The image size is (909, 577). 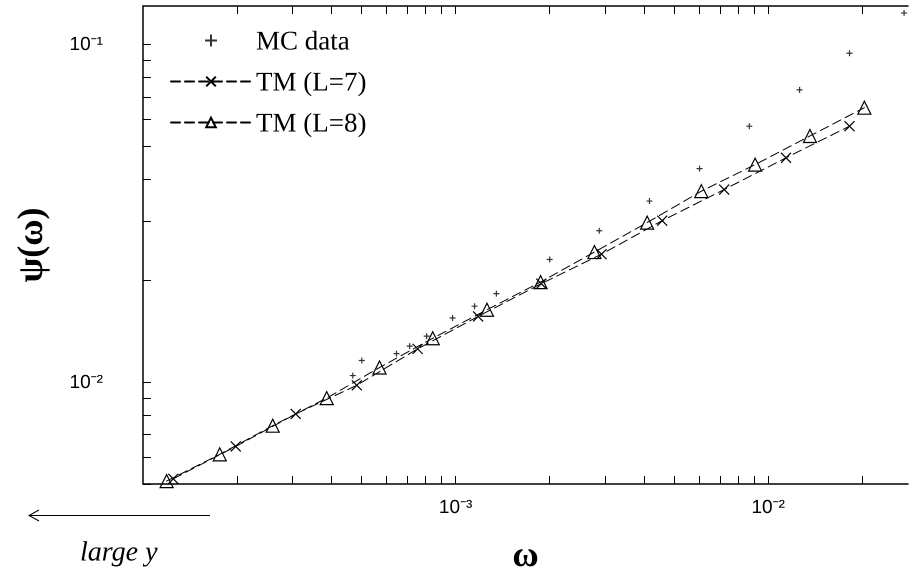 What do you see at coordinates (311, 81) in the screenshot?
I see `legend-label: TM (L=7)` at bounding box center [311, 81].